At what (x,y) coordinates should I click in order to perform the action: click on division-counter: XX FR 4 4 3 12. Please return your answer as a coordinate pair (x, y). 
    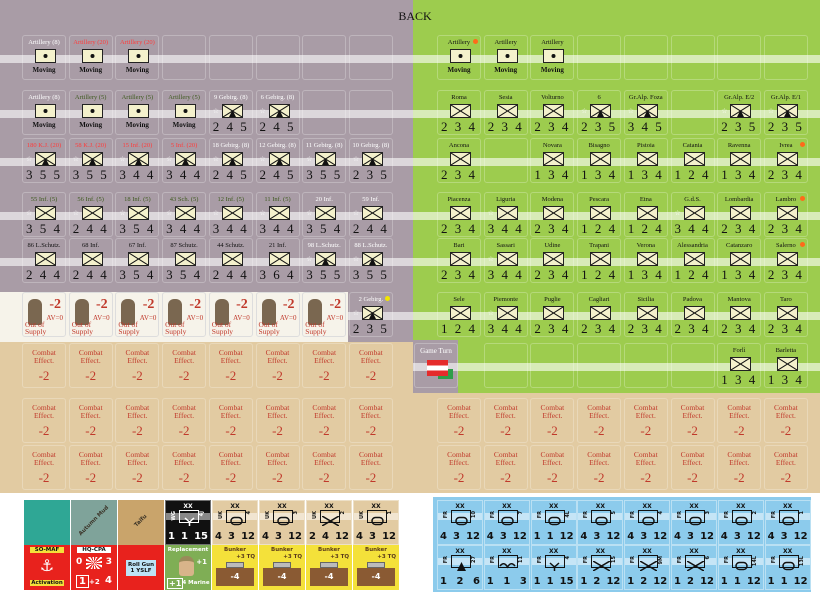
    Looking at the image, I should click on (647, 522).